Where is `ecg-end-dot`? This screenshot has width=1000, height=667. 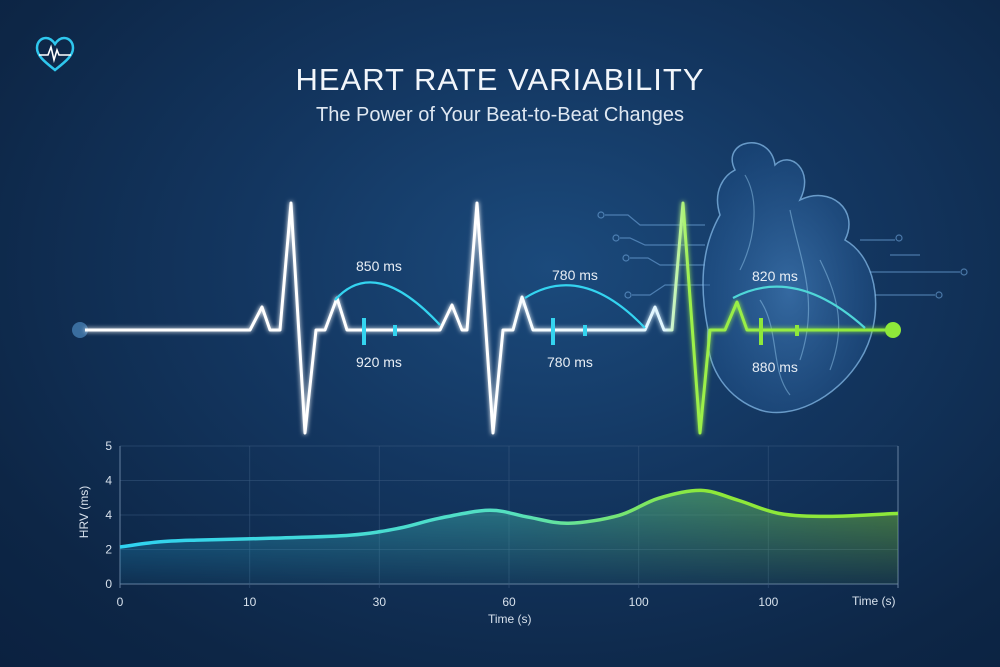 ecg-end-dot is located at coordinates (893, 330).